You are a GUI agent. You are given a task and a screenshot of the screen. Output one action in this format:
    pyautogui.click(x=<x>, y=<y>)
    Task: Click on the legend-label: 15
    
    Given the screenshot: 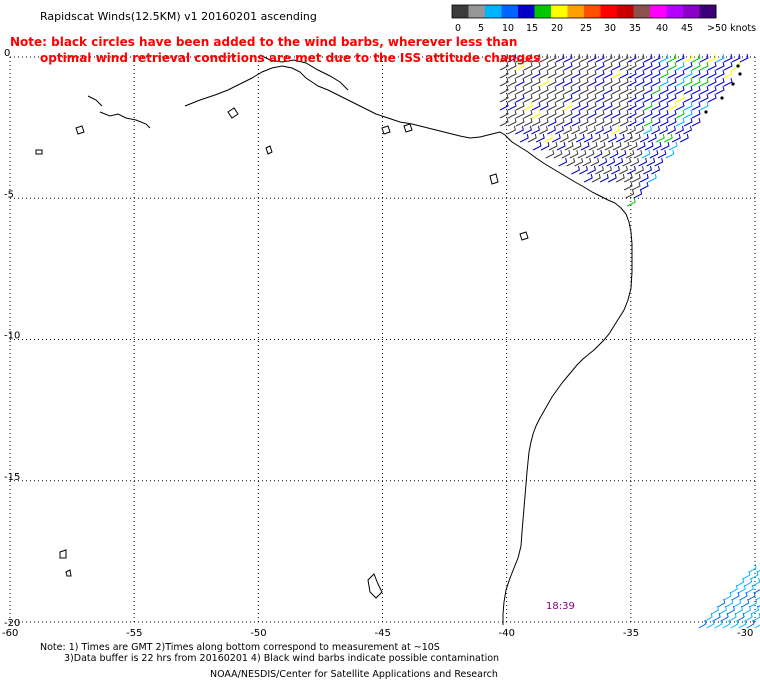 What is the action you would take?
    pyautogui.click(x=532, y=28)
    